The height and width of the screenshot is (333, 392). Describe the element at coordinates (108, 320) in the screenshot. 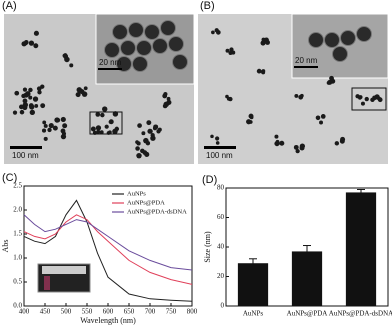

I see `x-axis-label: Wavelength (nm)` at that location.